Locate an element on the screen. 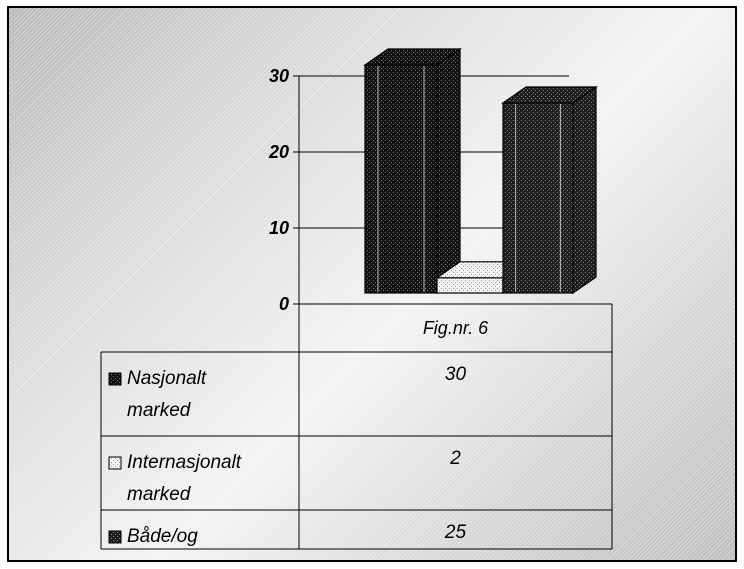 Image resolution: width=744 pixels, height=569 pixels. series-value-3: 25 is located at coordinates (455, 532).